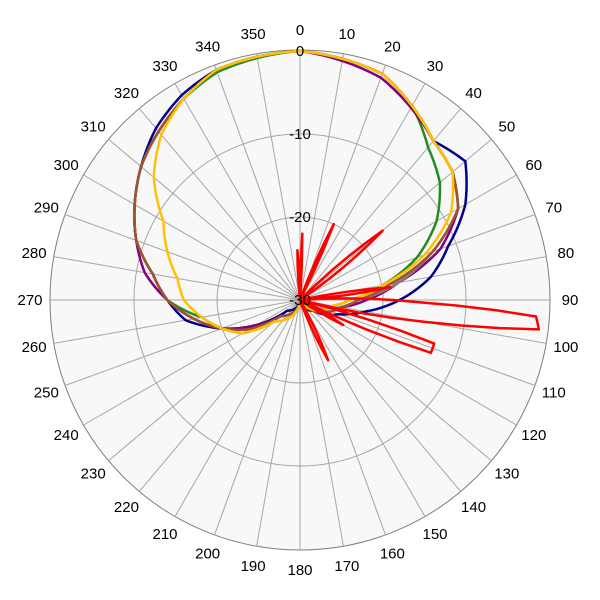 This screenshot has height=600, width=600. I want to click on angle-tick-label: 0, so click(300, 30).